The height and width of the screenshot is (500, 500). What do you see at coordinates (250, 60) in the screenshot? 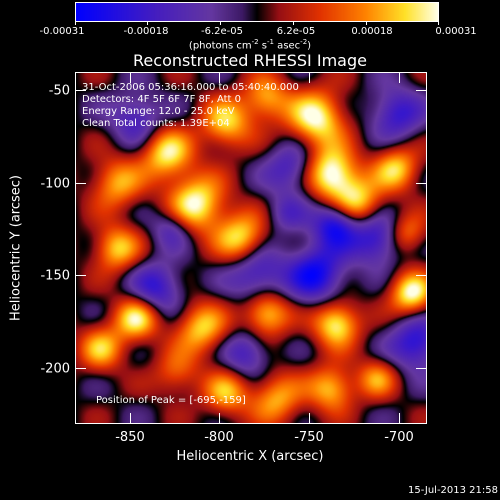
I see `plot-title: Reconstructed RHESSI Image` at bounding box center [250, 60].